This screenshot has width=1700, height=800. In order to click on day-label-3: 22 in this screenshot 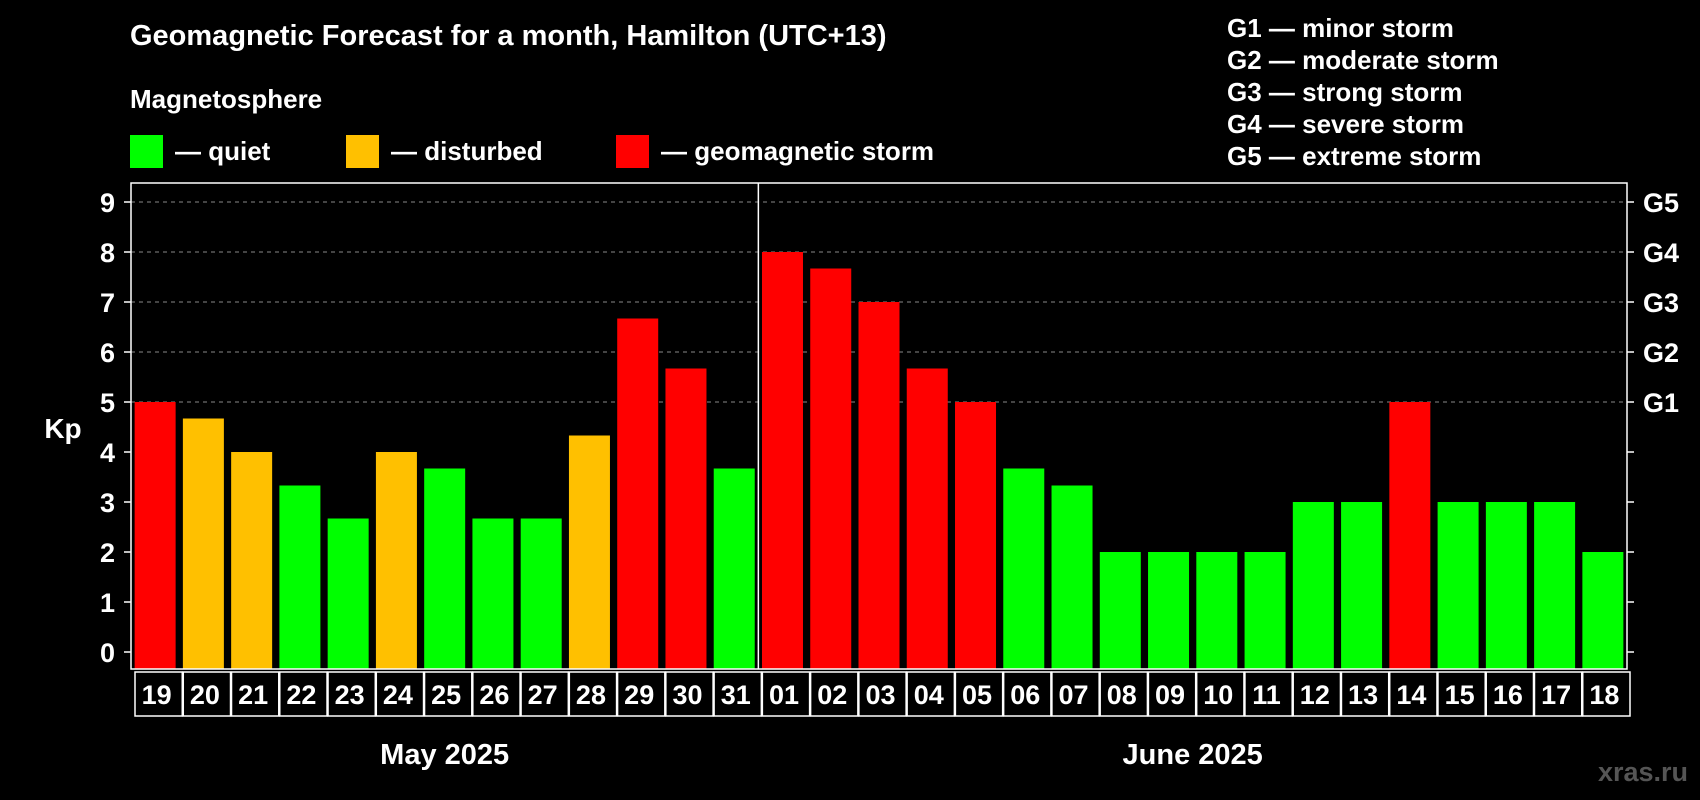, I will do `click(301, 695)`.